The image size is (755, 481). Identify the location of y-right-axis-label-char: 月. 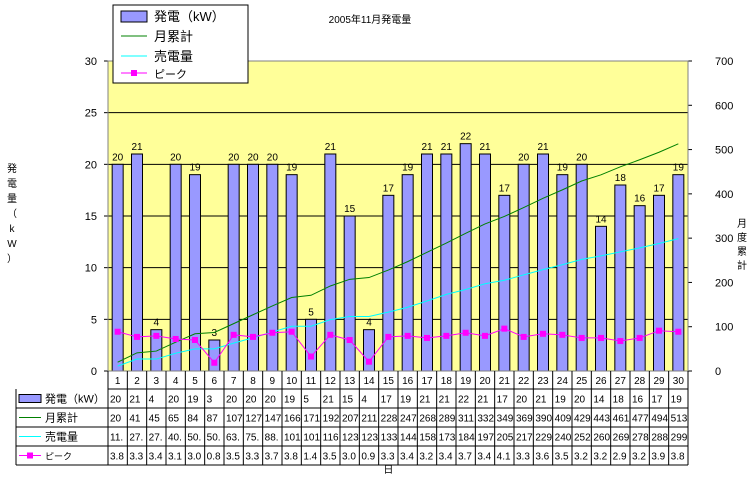
(742, 224).